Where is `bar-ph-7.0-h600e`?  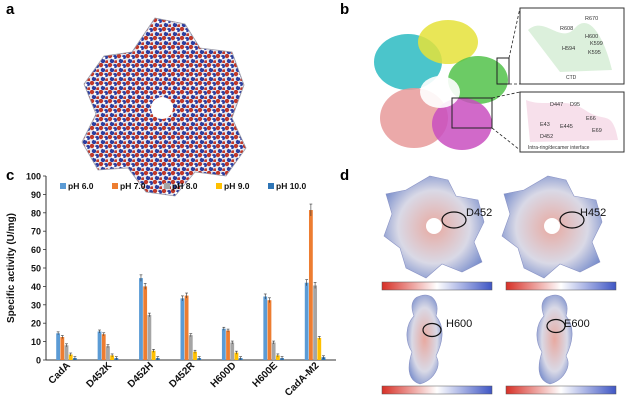
bar-ph-7.0-h600e is located at coordinates (269, 330).